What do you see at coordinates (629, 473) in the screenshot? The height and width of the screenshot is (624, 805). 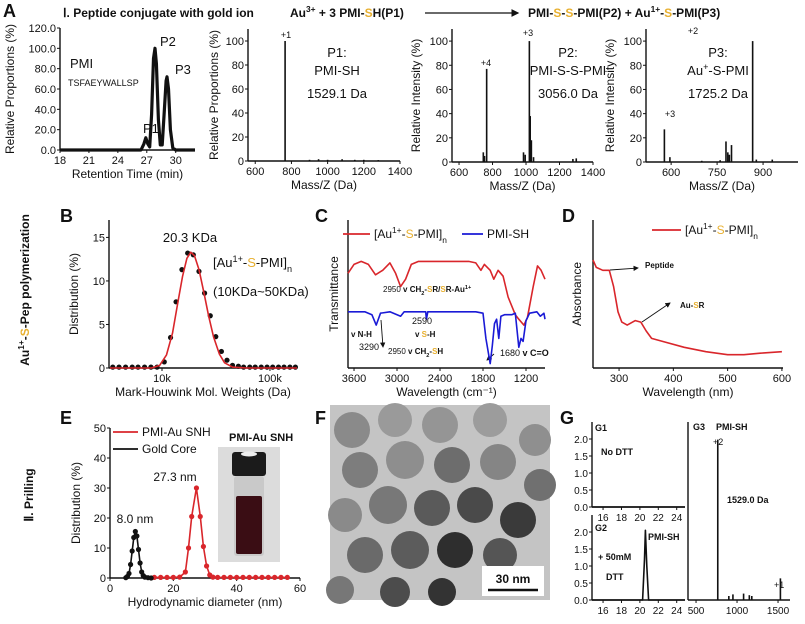 I see `chart-g1: 16 18 20 22 24 0.0 0.5 1.0 1.5 2.0 G1 No DTT` at bounding box center [629, 473].